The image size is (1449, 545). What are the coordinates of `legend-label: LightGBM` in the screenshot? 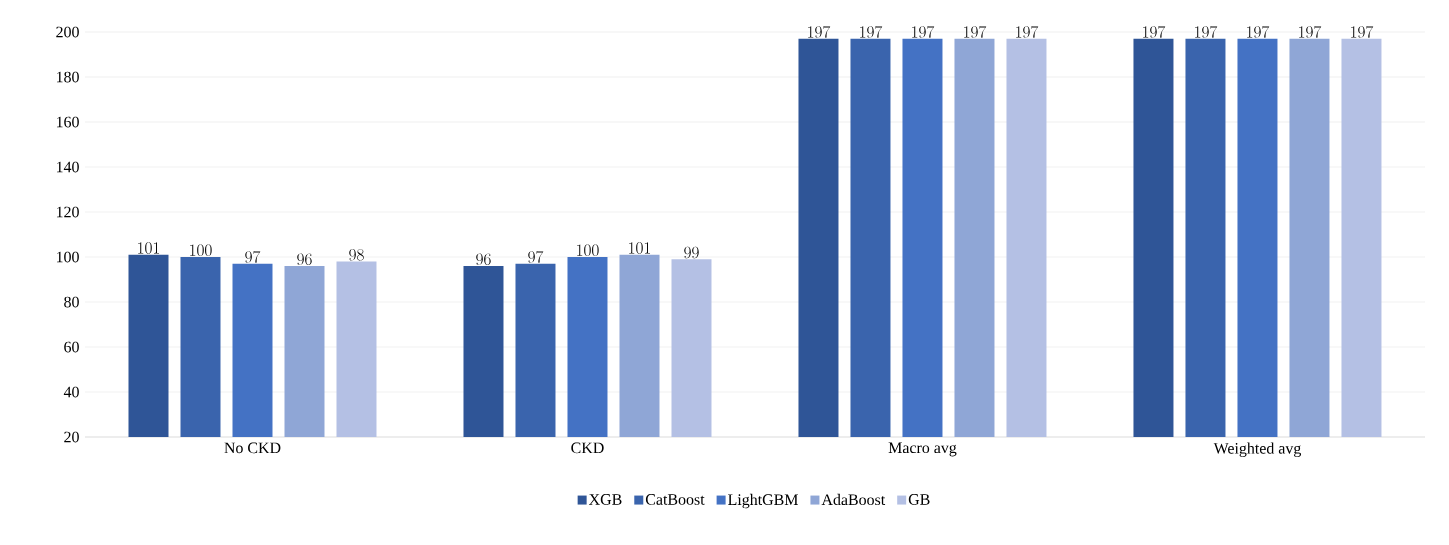 It's located at (763, 501).